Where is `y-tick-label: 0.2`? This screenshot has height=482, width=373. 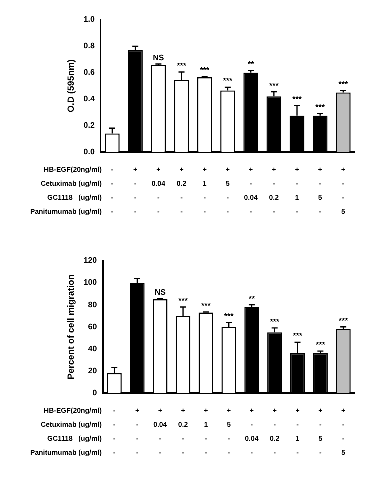 y-tick-label: 0.2 is located at coordinates (90, 125).